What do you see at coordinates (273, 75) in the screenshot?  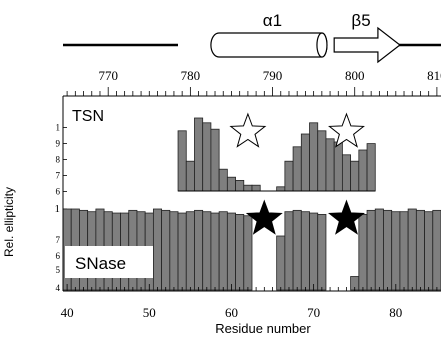 I see `top-tick-label: 790` at bounding box center [273, 75].